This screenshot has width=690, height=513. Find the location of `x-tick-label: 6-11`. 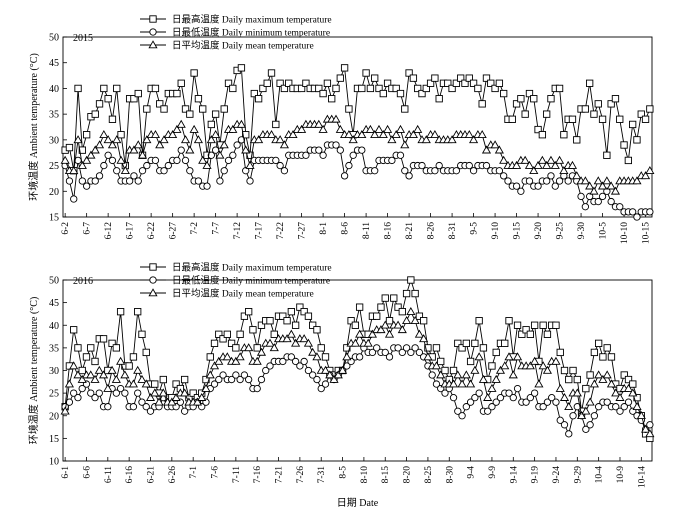

x-tick-label: 6-11 is located at coordinates (109, 474).